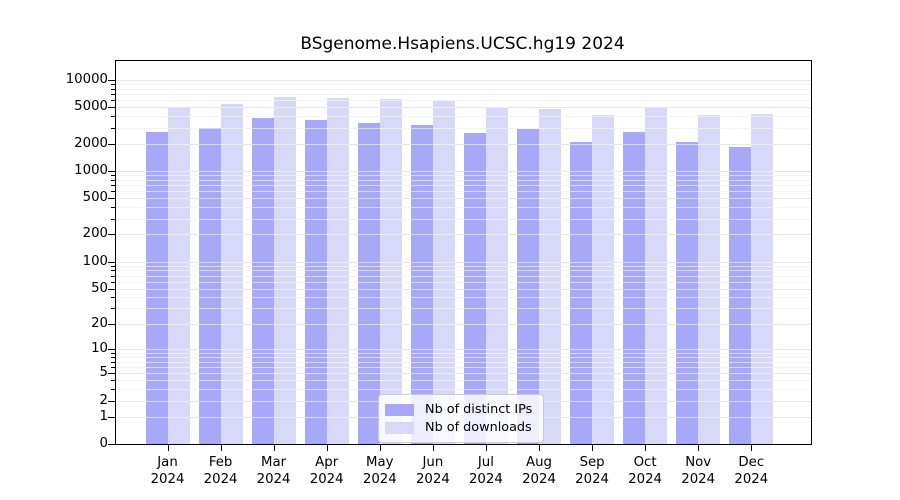 This screenshot has height=500, width=900. I want to click on month-label: Feb, so click(220, 462).